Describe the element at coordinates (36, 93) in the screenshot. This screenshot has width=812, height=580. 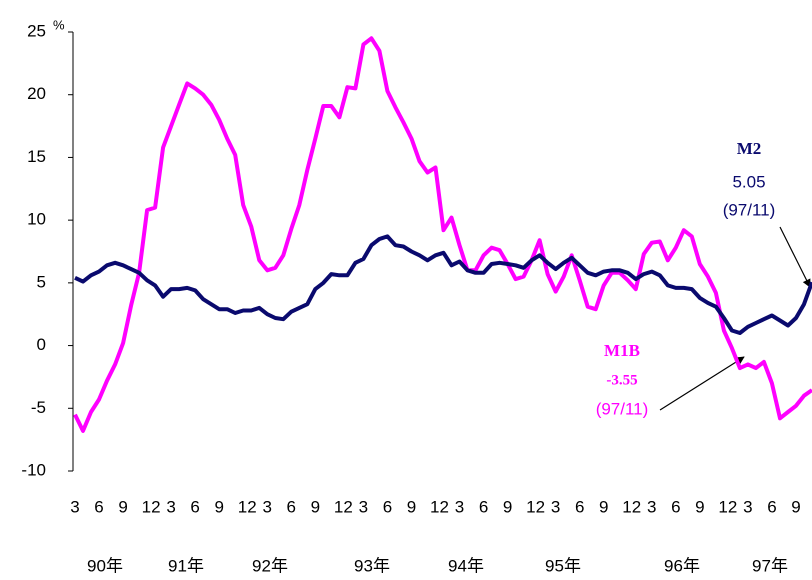
I see `y-tick-label: 20` at that location.